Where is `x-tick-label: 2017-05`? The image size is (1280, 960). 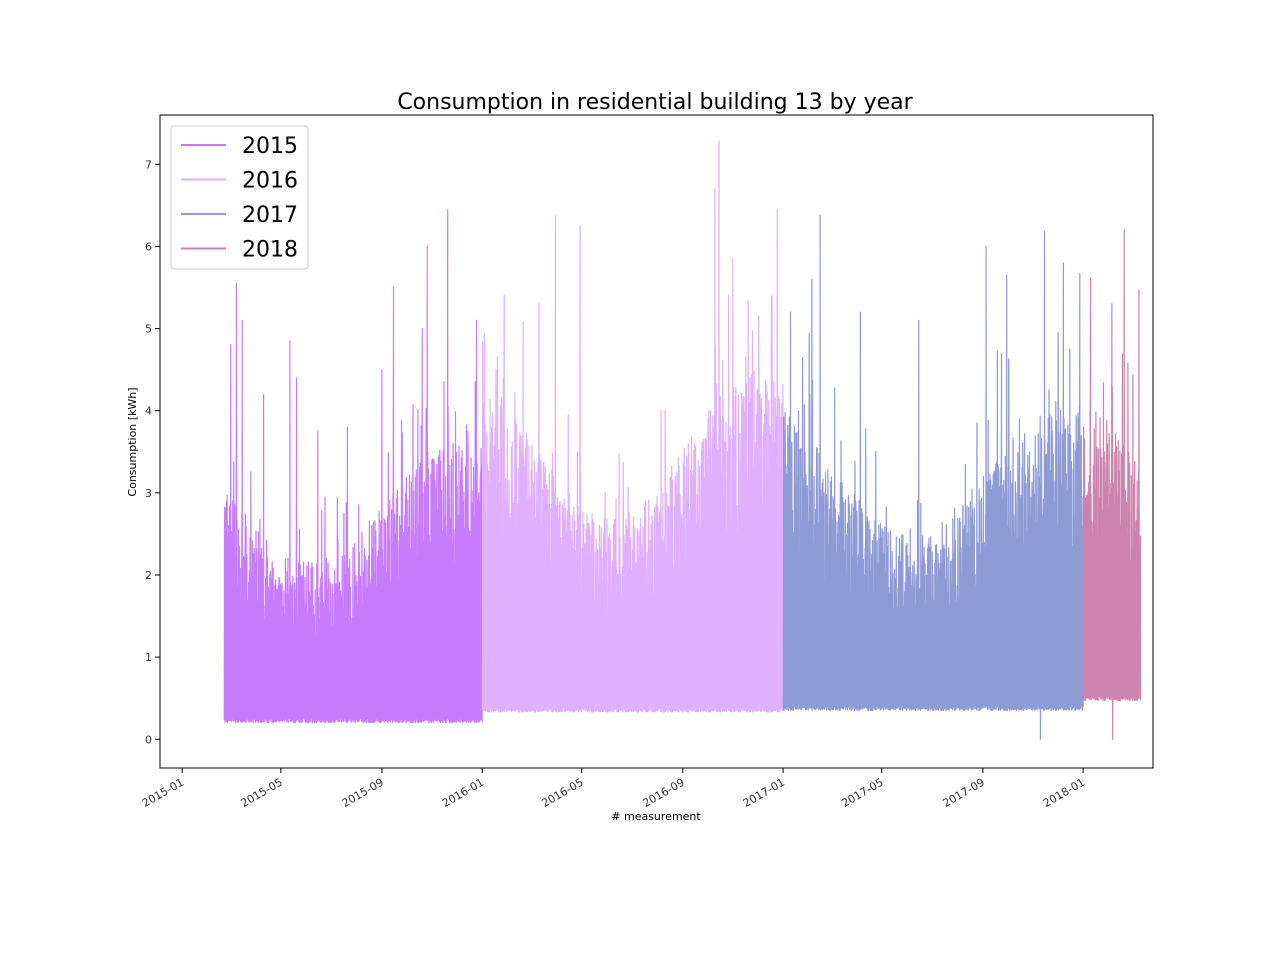 x-tick-label: 2017-05 is located at coordinates (862, 793).